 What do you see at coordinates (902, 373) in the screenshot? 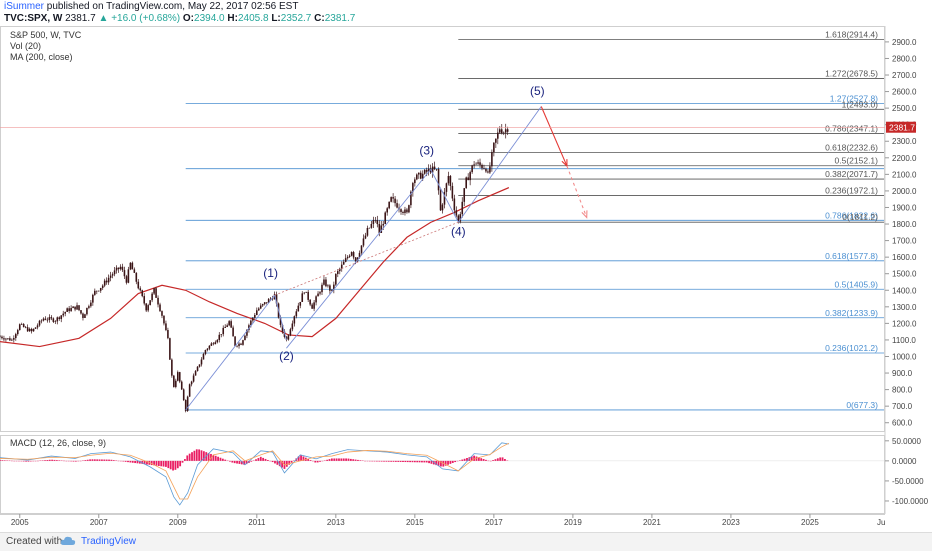
I see `price-tick-label: 900.0` at bounding box center [902, 373].